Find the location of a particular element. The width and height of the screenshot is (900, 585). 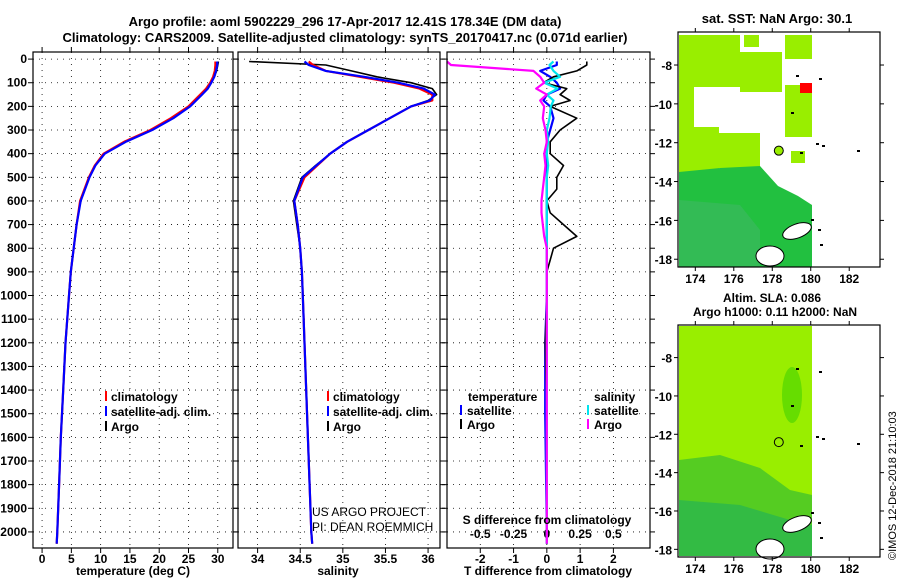

sst-argo-value-marker is located at coordinates (806, 88).